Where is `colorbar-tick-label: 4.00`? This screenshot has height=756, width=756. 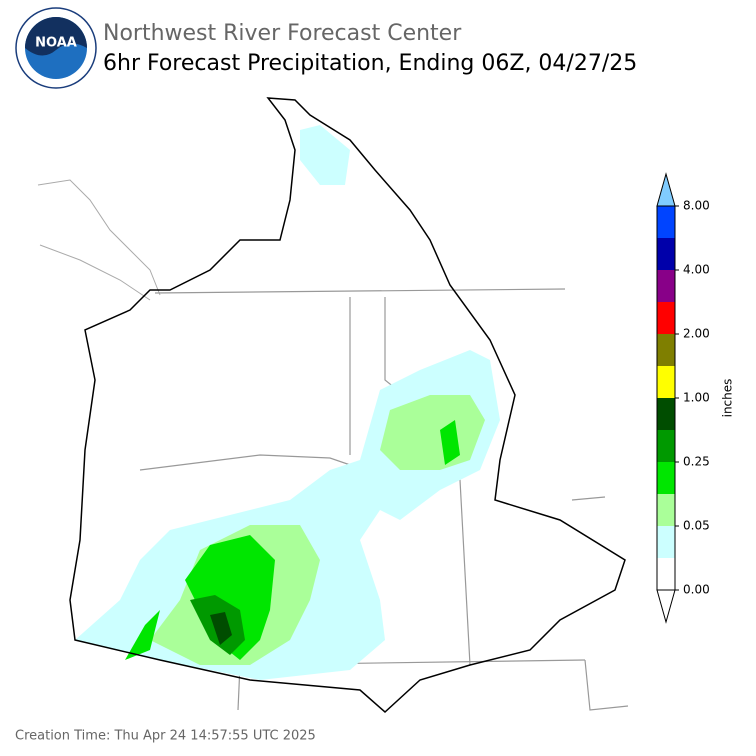
colorbar-tick-label: 4.00 is located at coordinates (696, 270).